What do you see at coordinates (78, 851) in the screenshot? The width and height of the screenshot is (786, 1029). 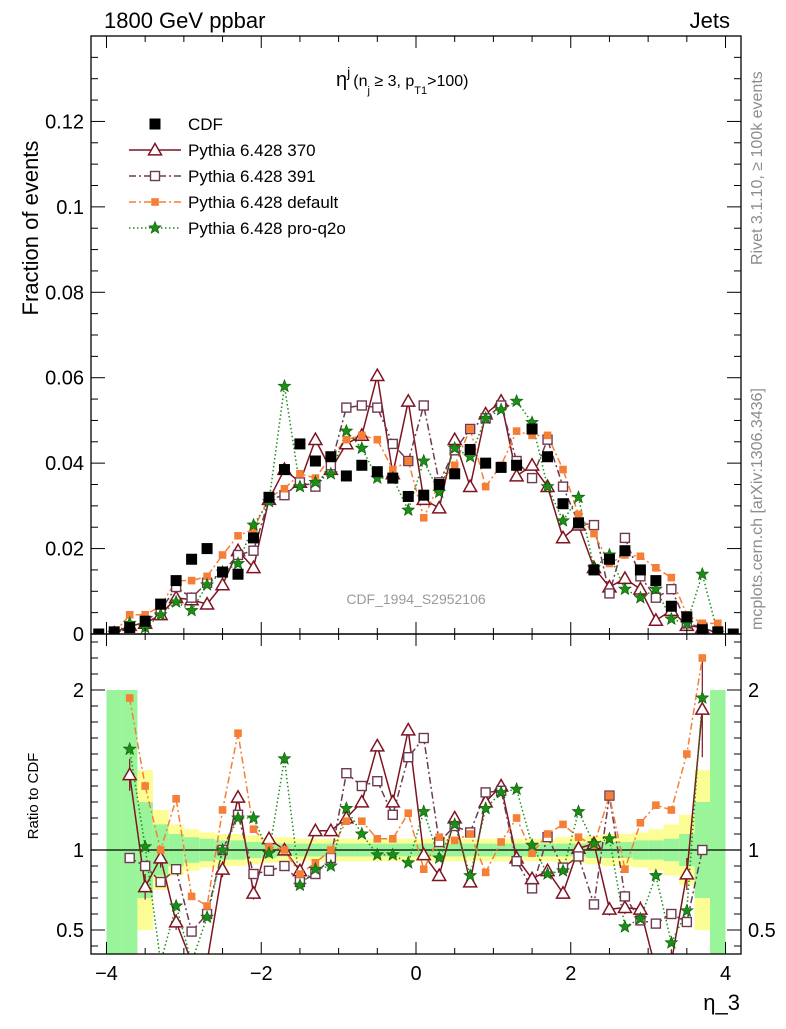 I see `ratio-y-tick-label: 1` at bounding box center [78, 851].